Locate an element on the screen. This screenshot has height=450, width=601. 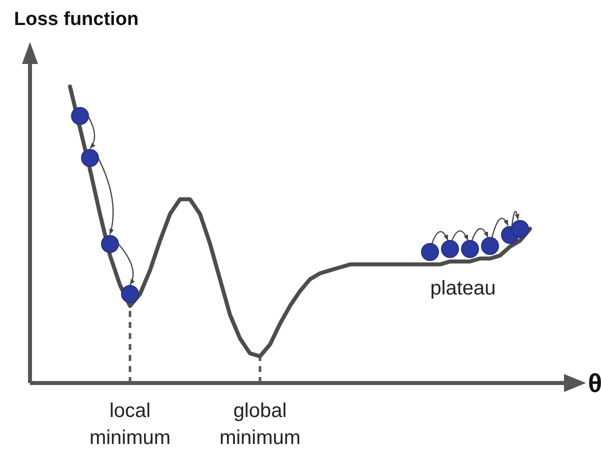
annotation: local minimum is located at coordinates (130, 424).